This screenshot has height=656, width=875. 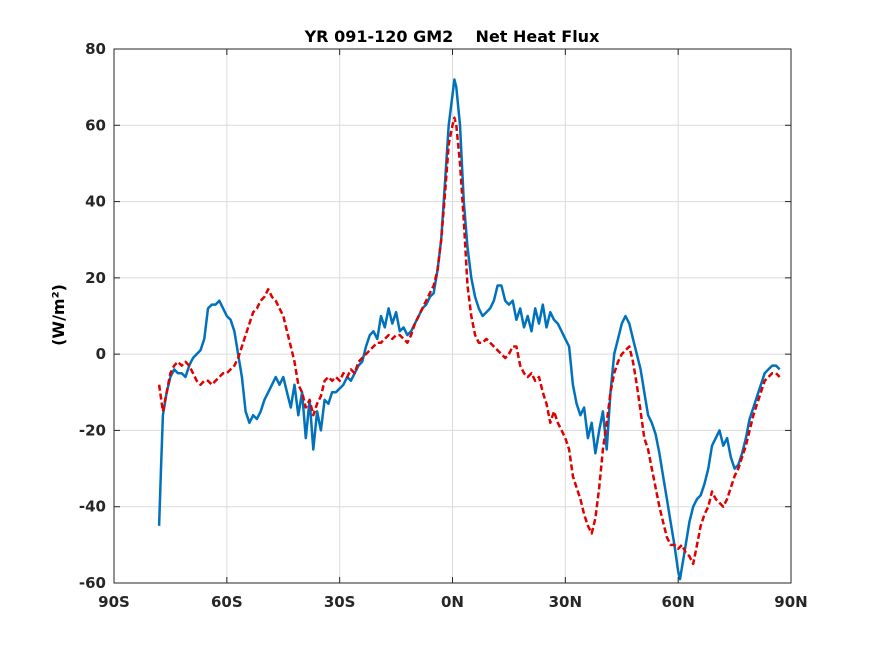 I want to click on x-tick-label: 0N, so click(x=452, y=602).